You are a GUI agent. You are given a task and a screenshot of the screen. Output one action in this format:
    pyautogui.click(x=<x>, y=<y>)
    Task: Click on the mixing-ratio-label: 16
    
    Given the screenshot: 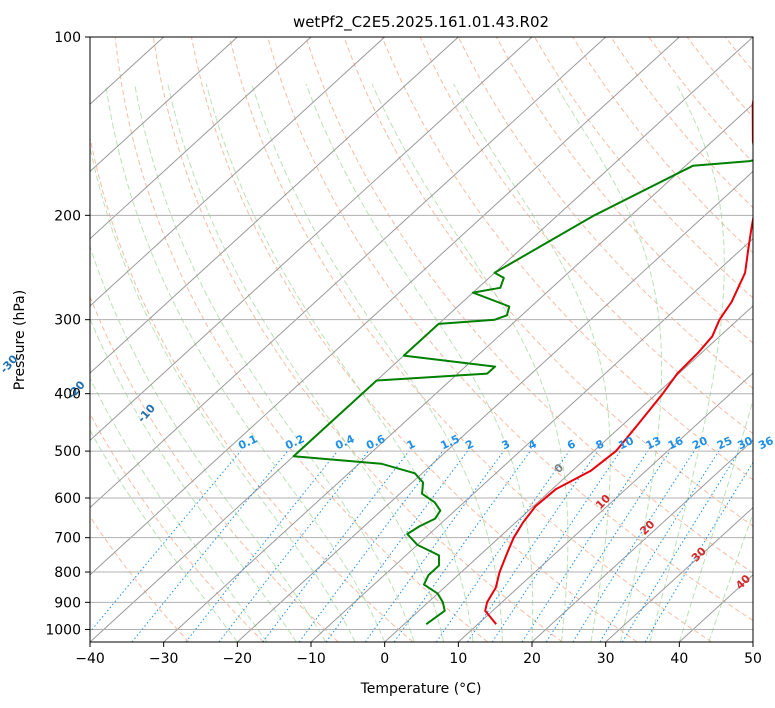 What is the action you would take?
    pyautogui.click(x=676, y=443)
    